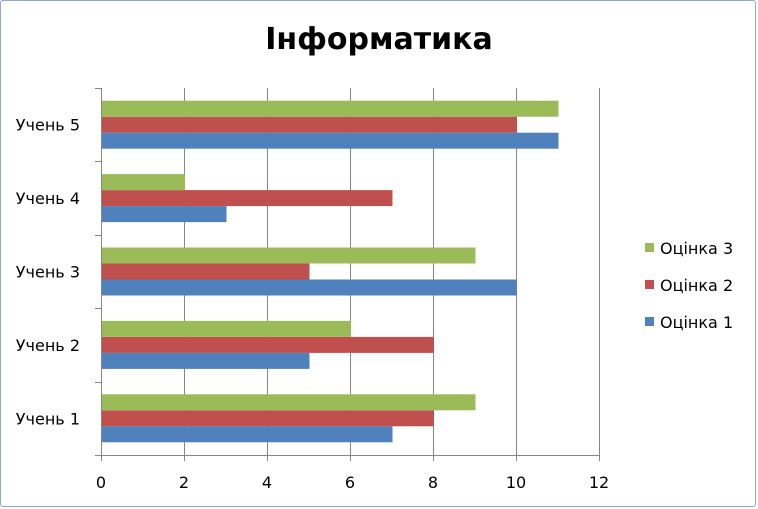 This screenshot has width=758, height=509. I want to click on chart-title: Інформатика, so click(379, 39).